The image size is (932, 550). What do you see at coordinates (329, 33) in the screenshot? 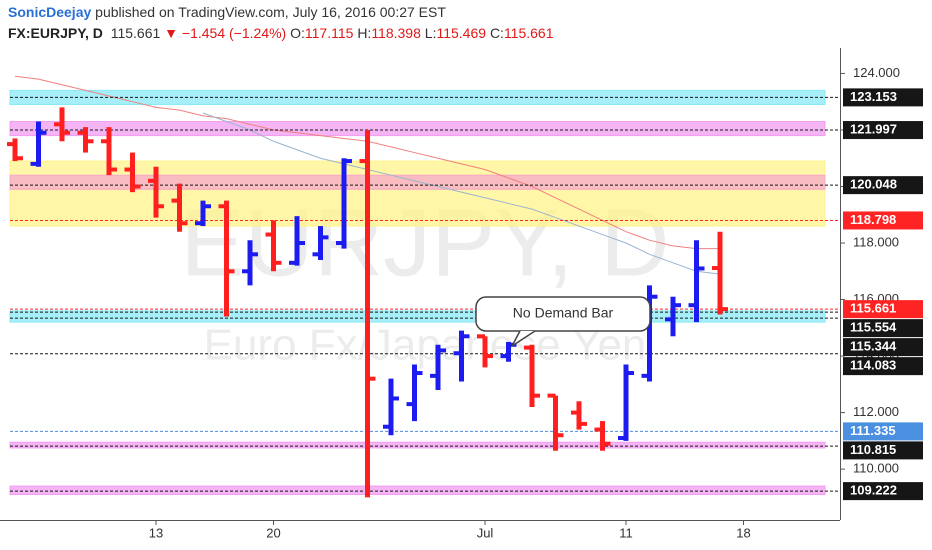
I see `open: 117.115` at bounding box center [329, 33].